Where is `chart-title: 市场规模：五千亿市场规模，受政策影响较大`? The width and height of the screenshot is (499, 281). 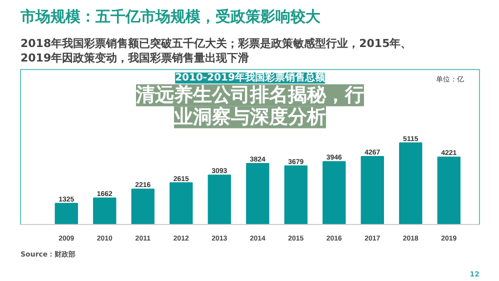
chart-title: 市场规模：五千亿市场规模，受政策影响较大 is located at coordinates (171, 17).